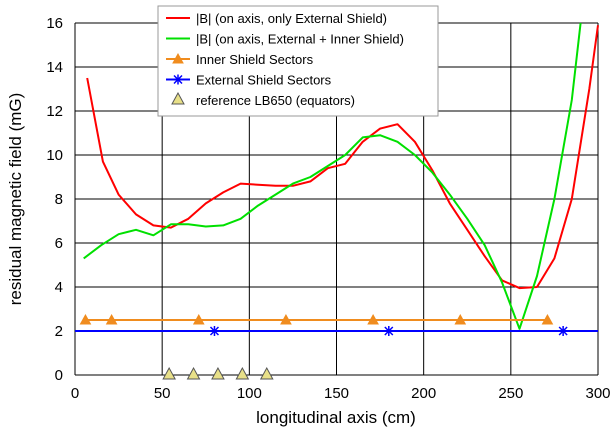 This screenshot has height=432, width=613. What do you see at coordinates (249, 393) in the screenshot?
I see `x-tick-label: 100` at bounding box center [249, 393].